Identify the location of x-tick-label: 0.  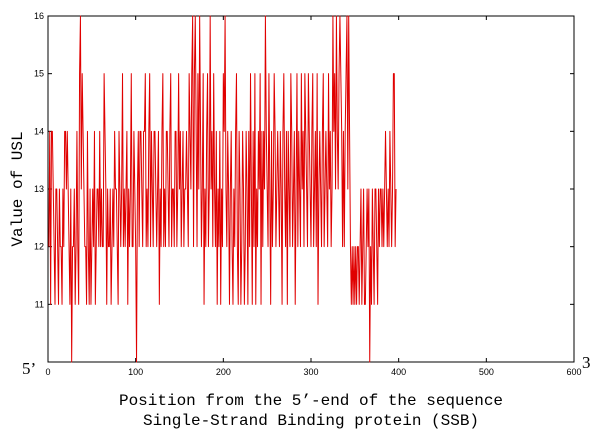
(47, 372).